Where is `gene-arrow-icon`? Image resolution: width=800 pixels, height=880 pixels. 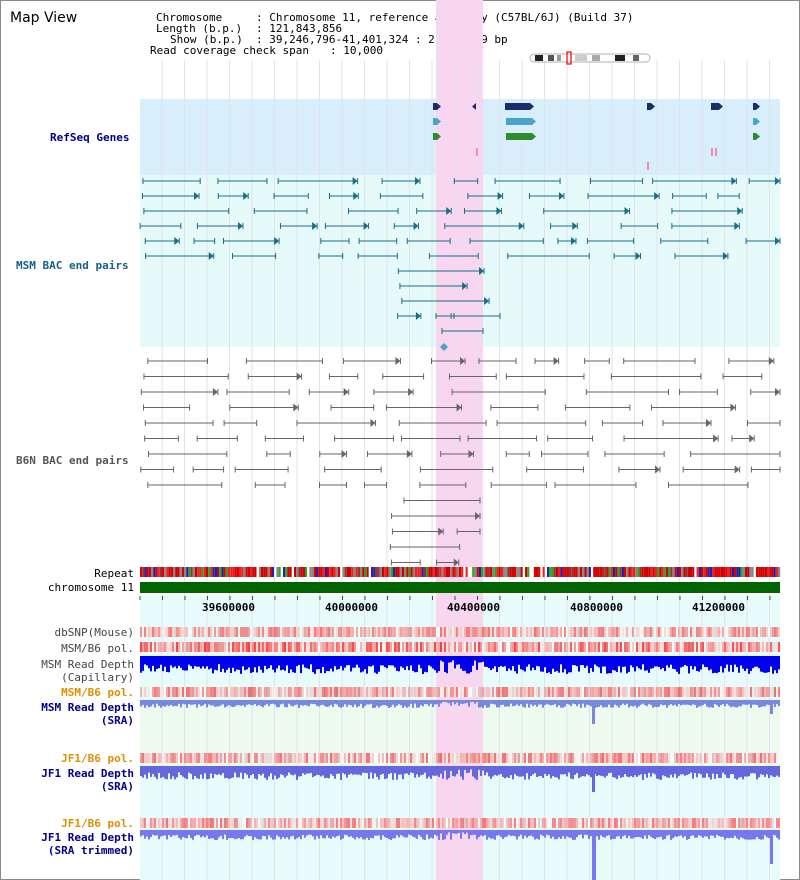 gene-arrow-icon is located at coordinates (758, 106).